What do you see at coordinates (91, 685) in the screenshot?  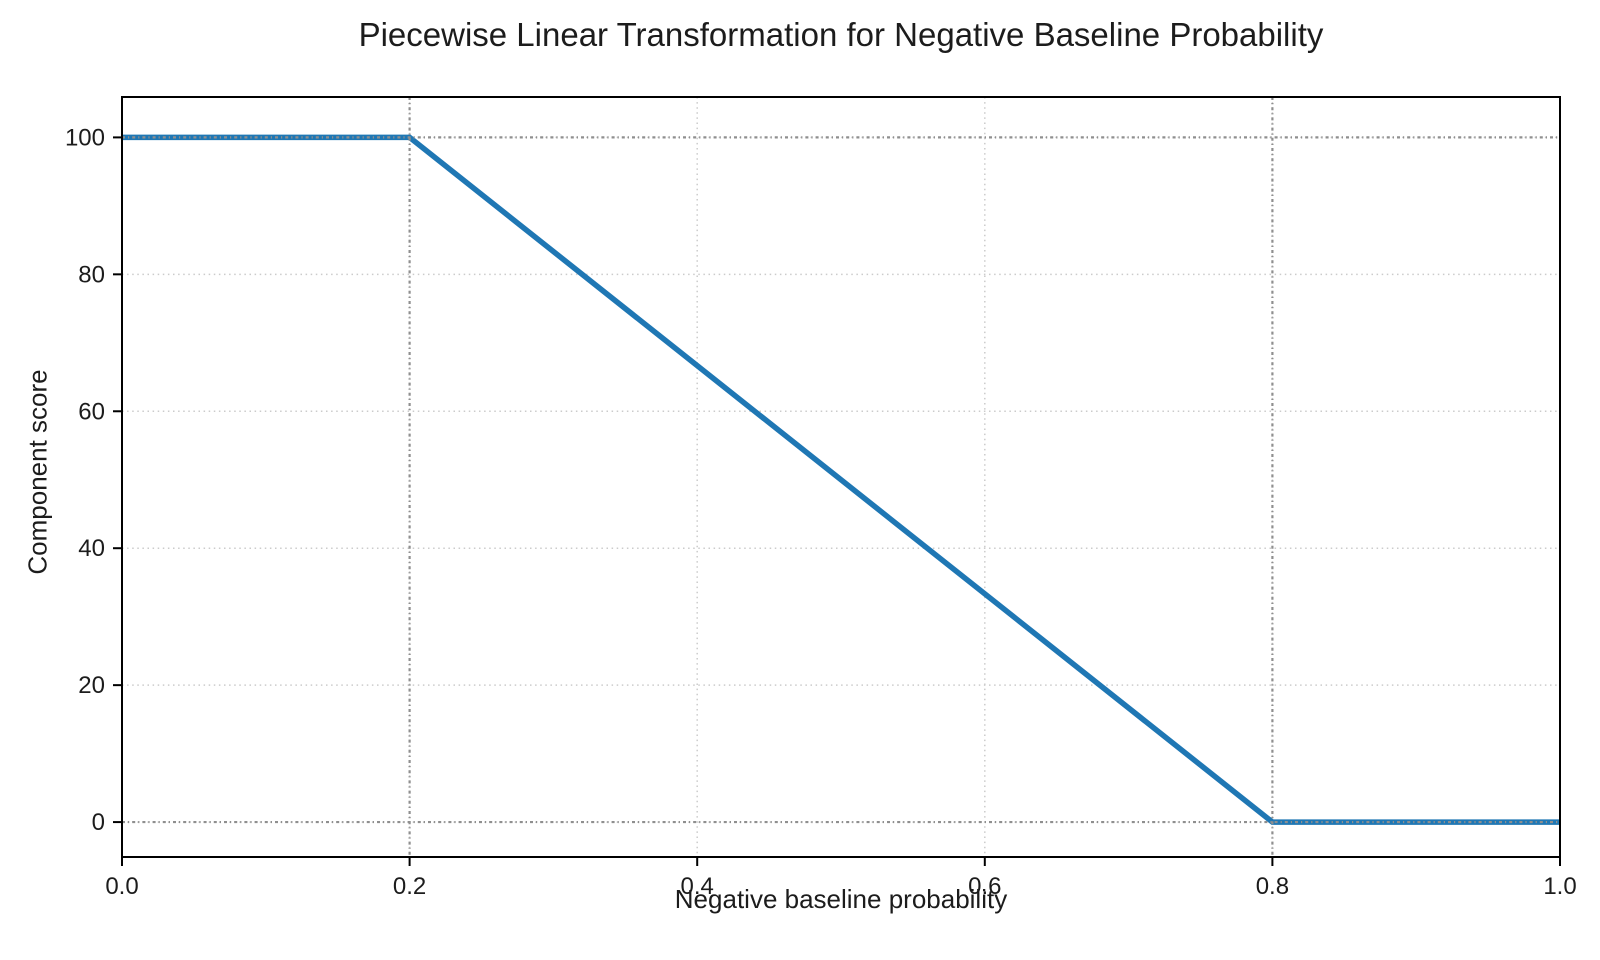 I see `y-tick-label: 20` at bounding box center [91, 685].